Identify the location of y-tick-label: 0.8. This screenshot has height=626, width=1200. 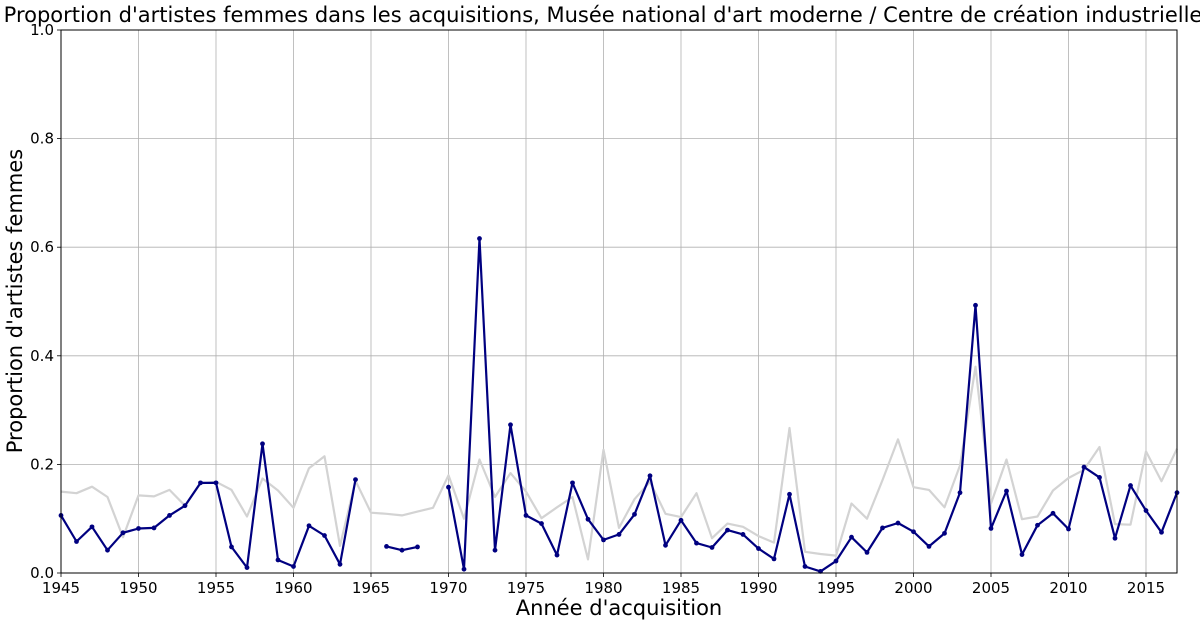
(42, 139).